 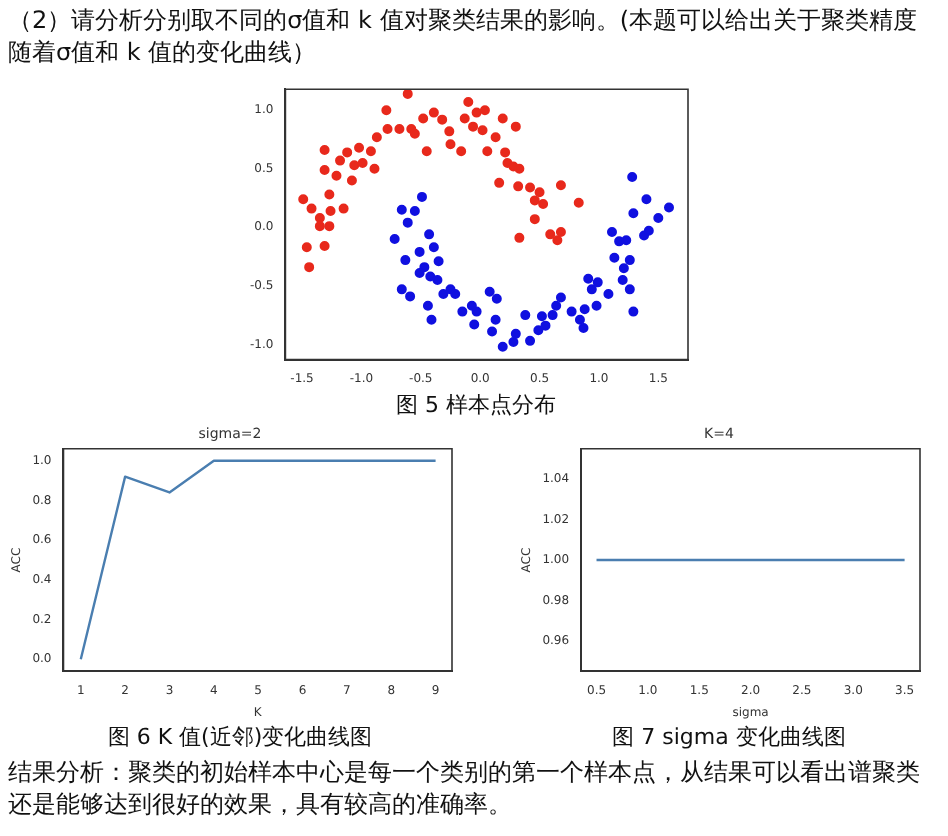 What do you see at coordinates (240, 739) in the screenshot?
I see `caption: 图 6 K 值(近邻)变化曲线图` at bounding box center [240, 739].